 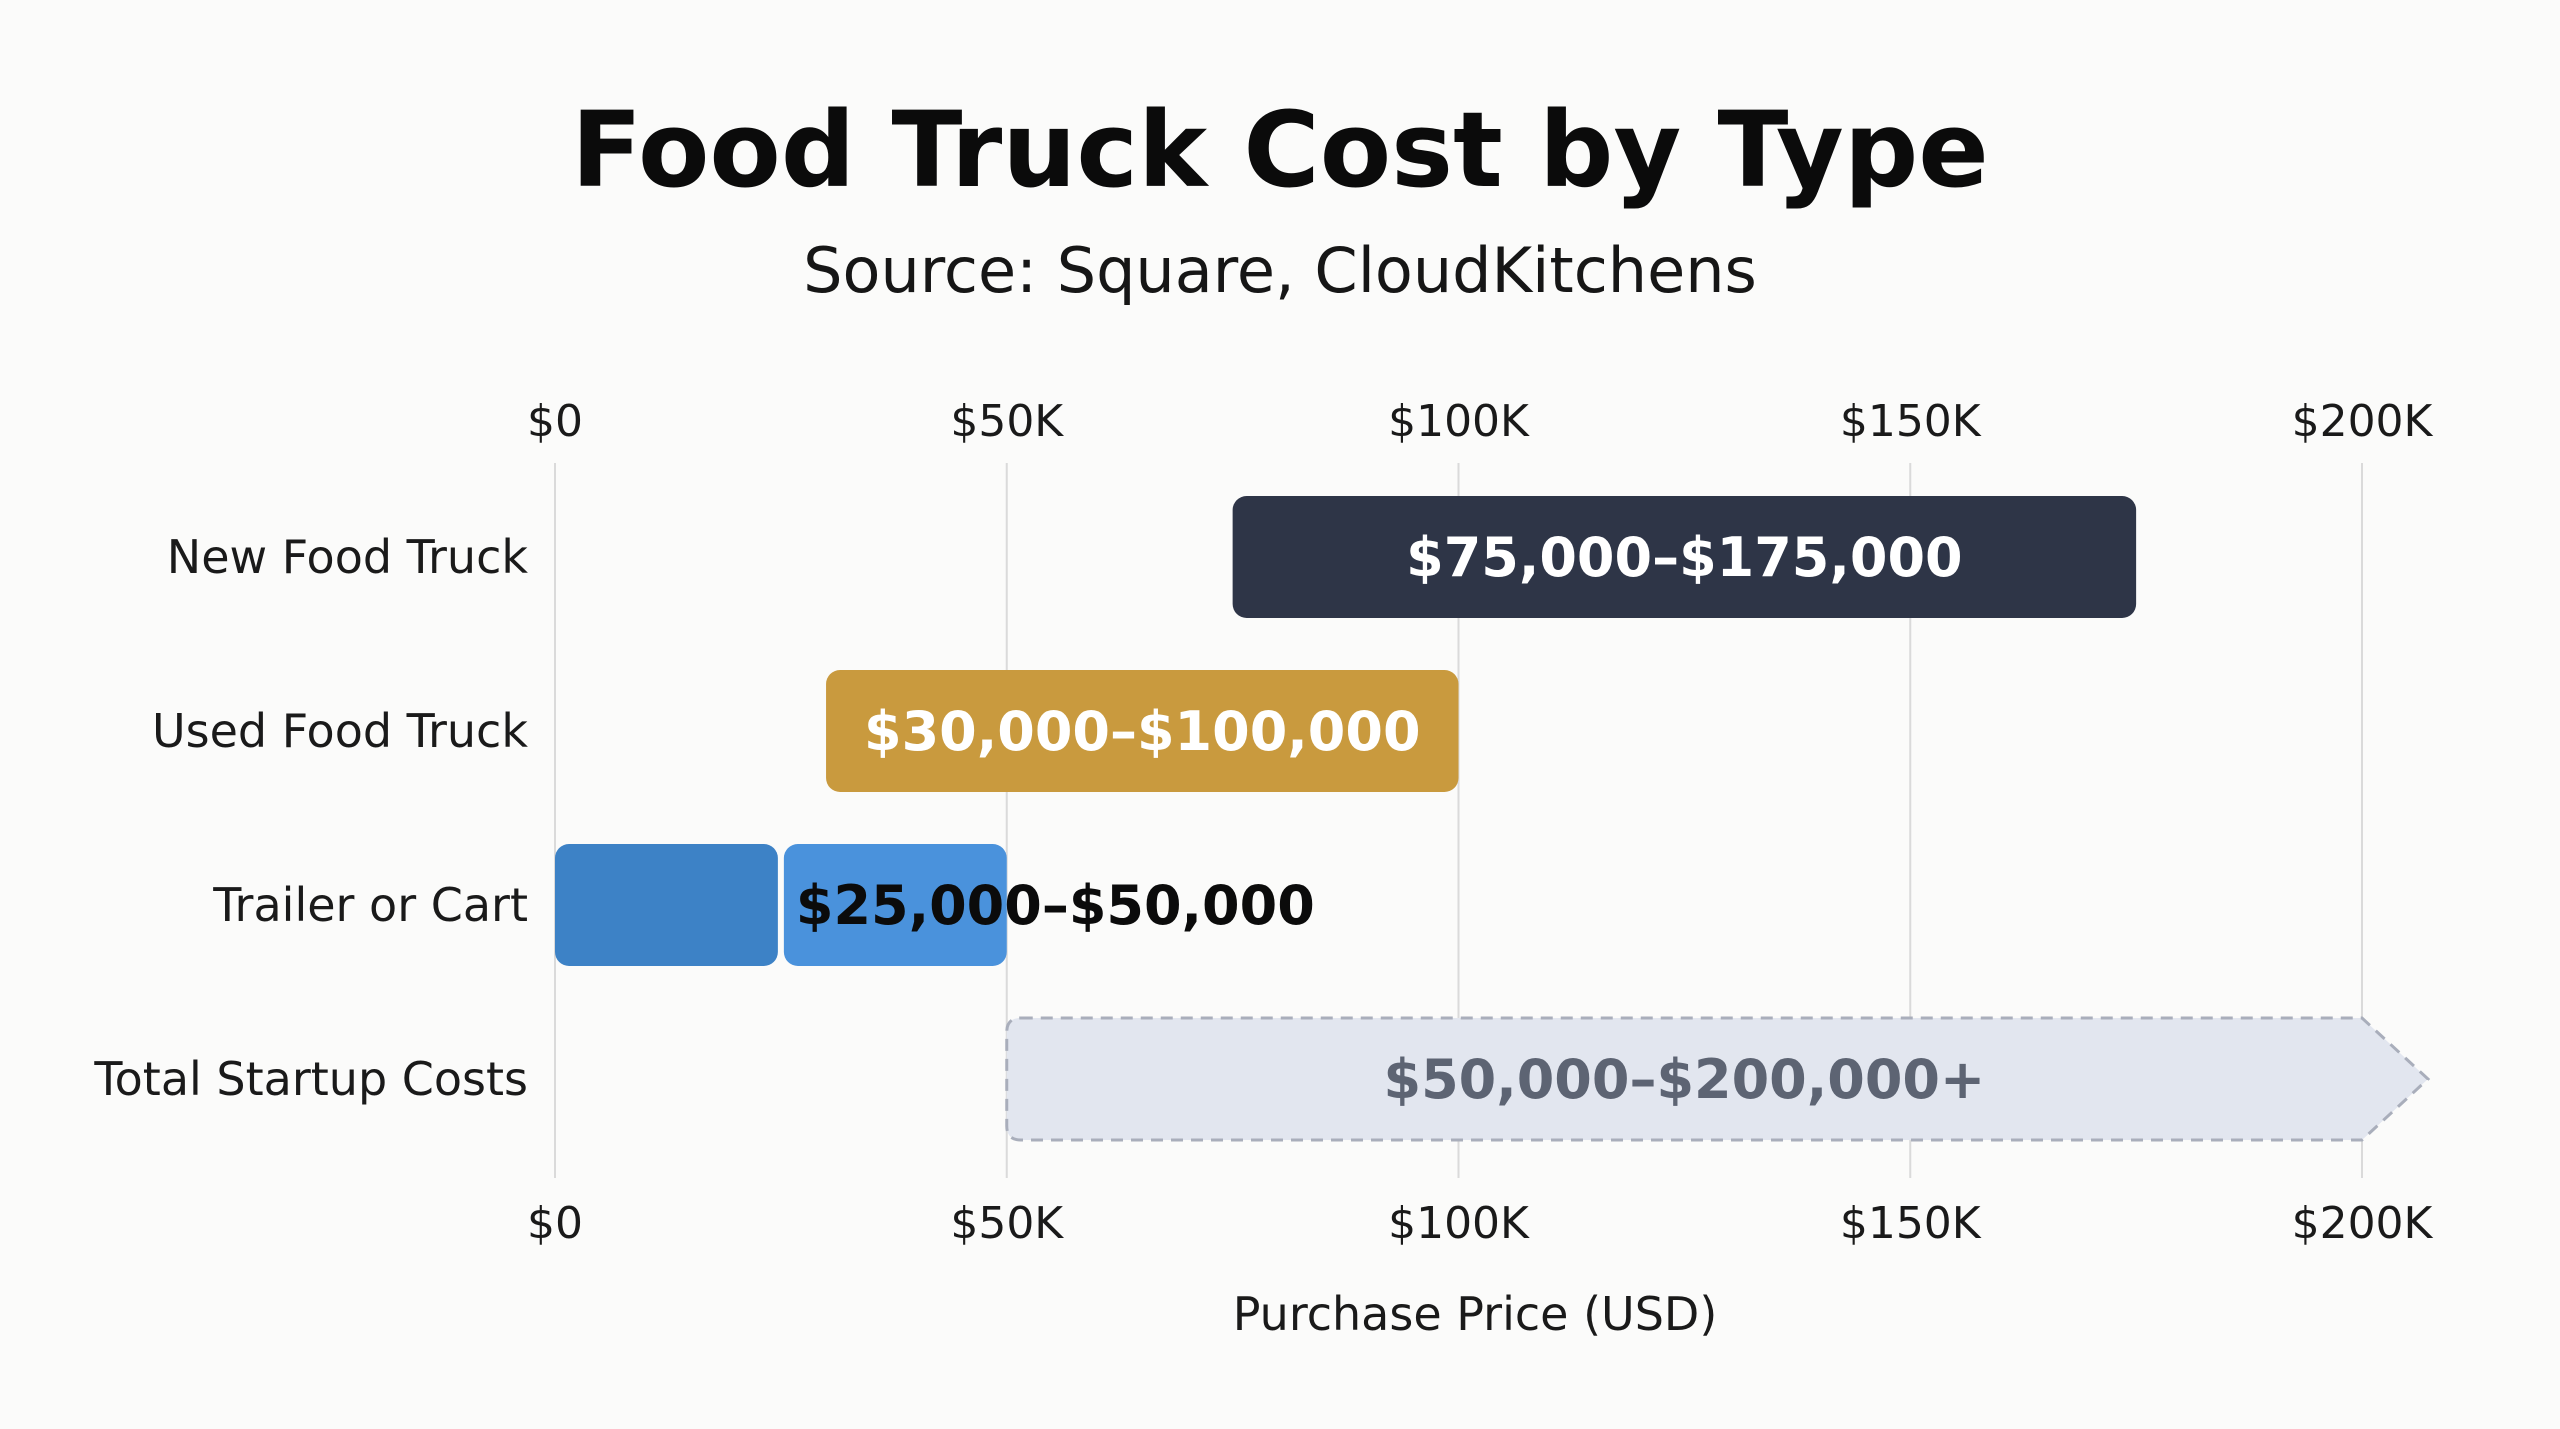 I want to click on x-tick-label-top: $150K, so click(x=1911, y=421).